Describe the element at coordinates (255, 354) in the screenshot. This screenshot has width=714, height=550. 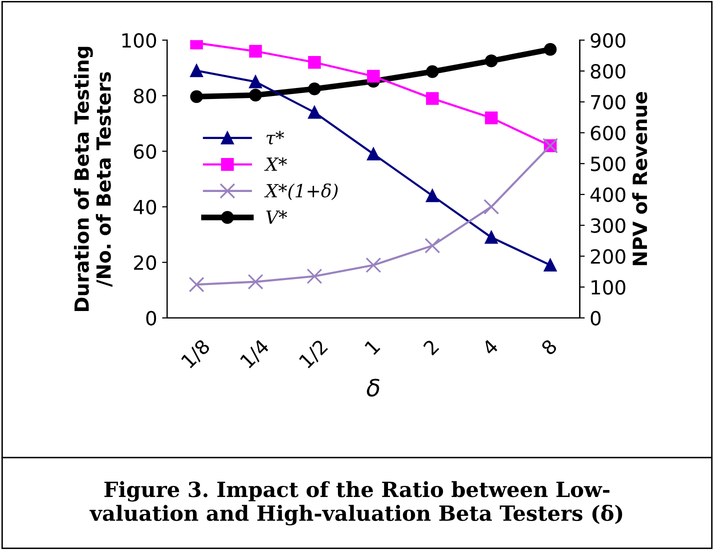
I see `x-tick-label: 1/4` at that location.